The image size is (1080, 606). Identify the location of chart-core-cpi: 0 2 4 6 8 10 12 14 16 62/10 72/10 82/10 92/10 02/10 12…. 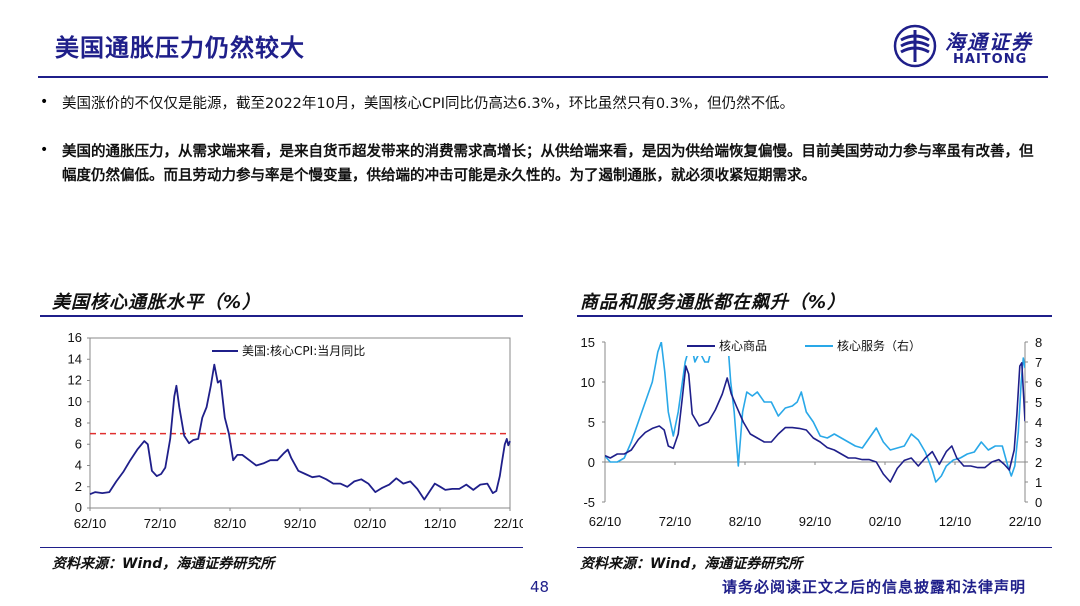
(295, 430).